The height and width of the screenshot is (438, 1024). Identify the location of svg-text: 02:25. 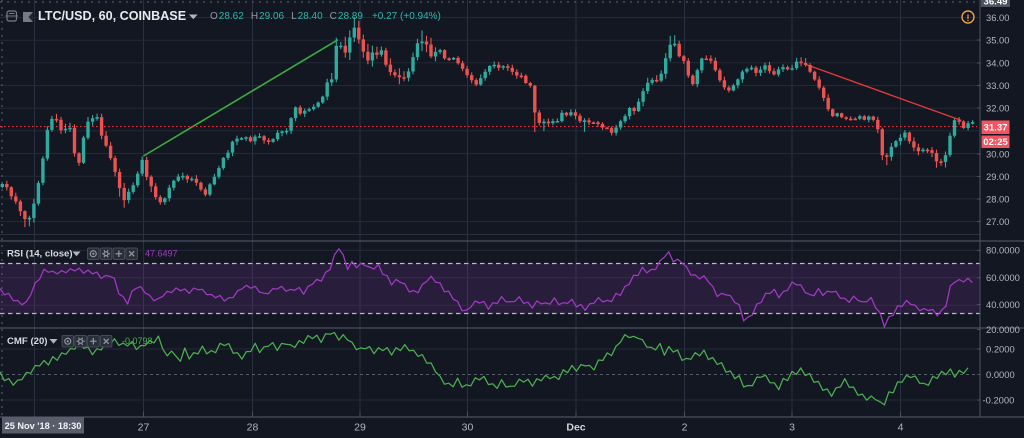
(995, 142).